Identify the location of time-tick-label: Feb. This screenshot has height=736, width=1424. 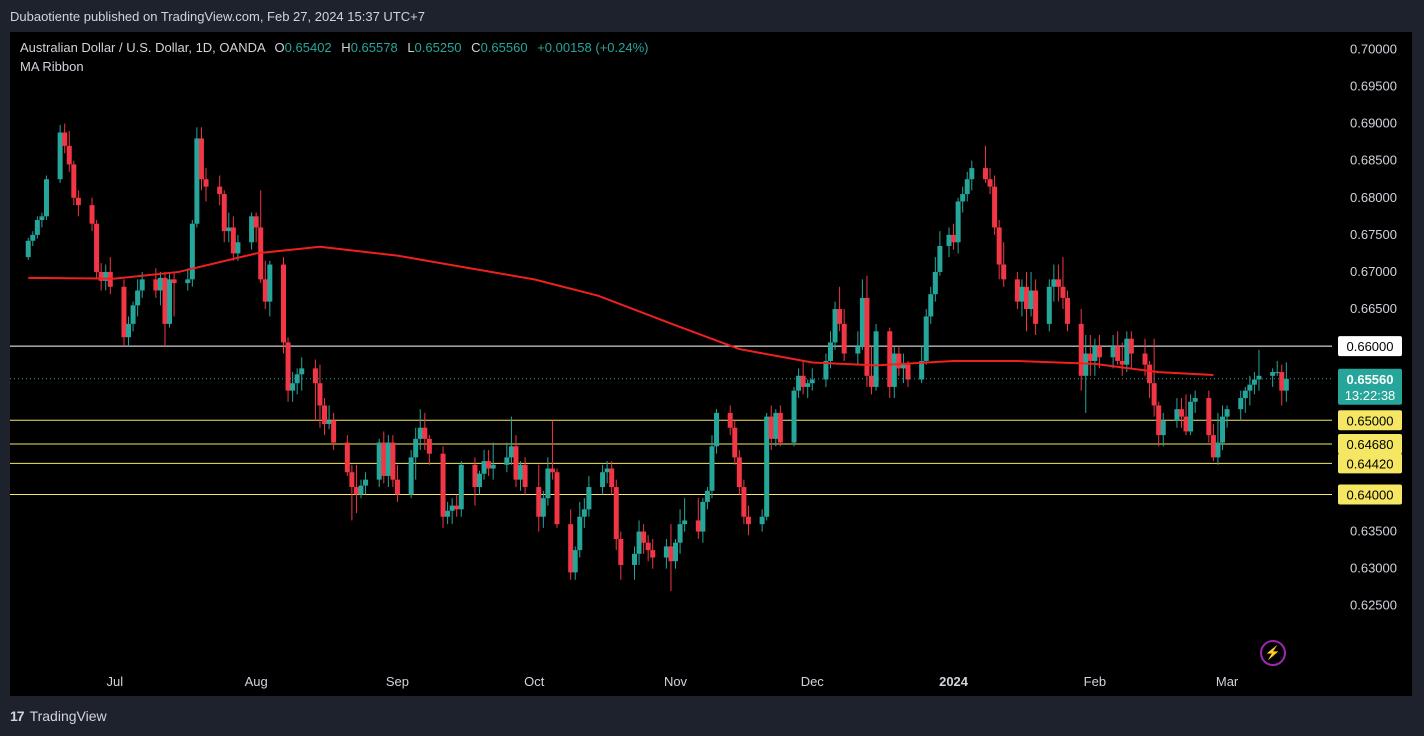
(1095, 681).